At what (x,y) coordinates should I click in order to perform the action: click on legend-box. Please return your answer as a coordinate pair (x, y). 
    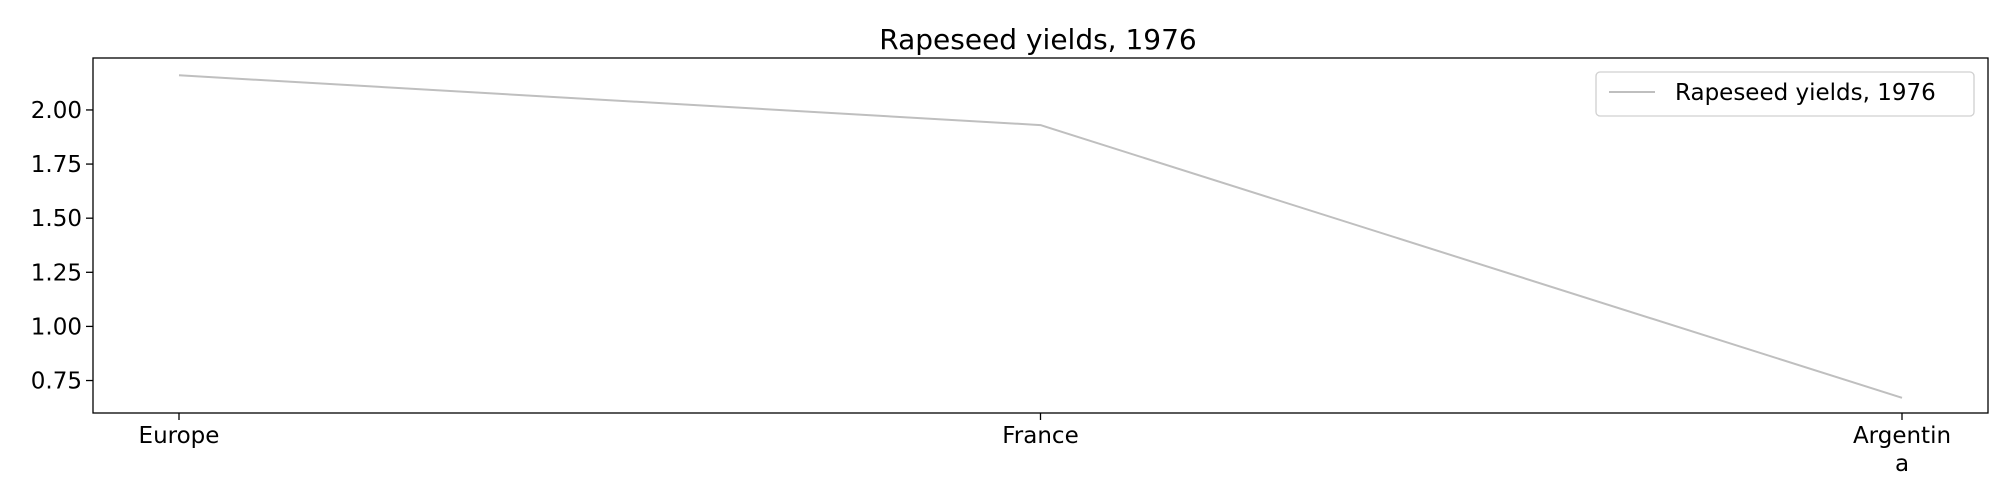
    Looking at the image, I should click on (1785, 94).